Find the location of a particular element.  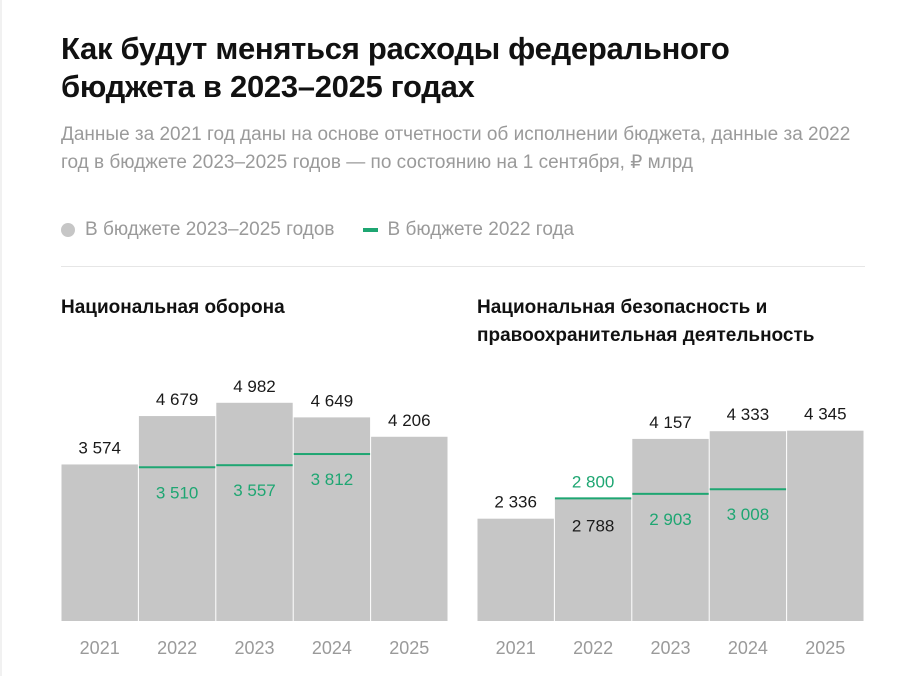

bar-security-2024 is located at coordinates (748, 526).